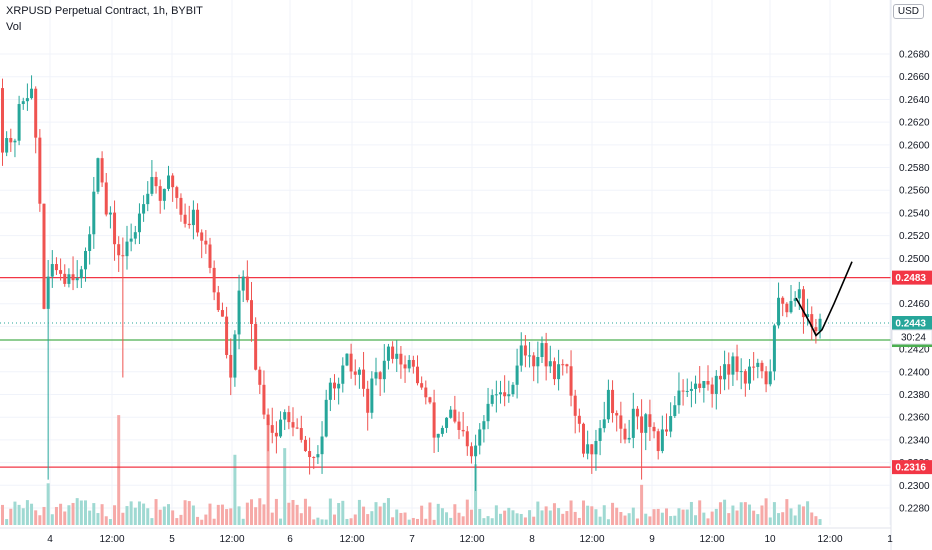 The image size is (932, 550). I want to click on y-tick-label: 0.2640, so click(914, 100).